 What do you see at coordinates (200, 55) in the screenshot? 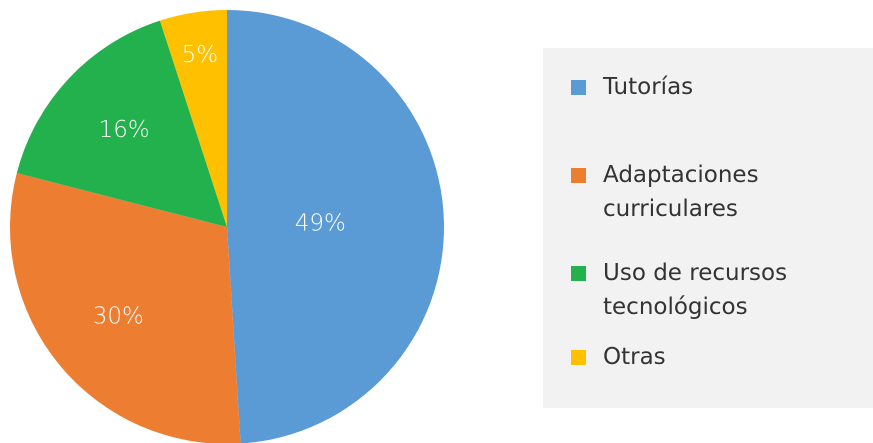
I see `slice-label: 5%` at bounding box center [200, 55].